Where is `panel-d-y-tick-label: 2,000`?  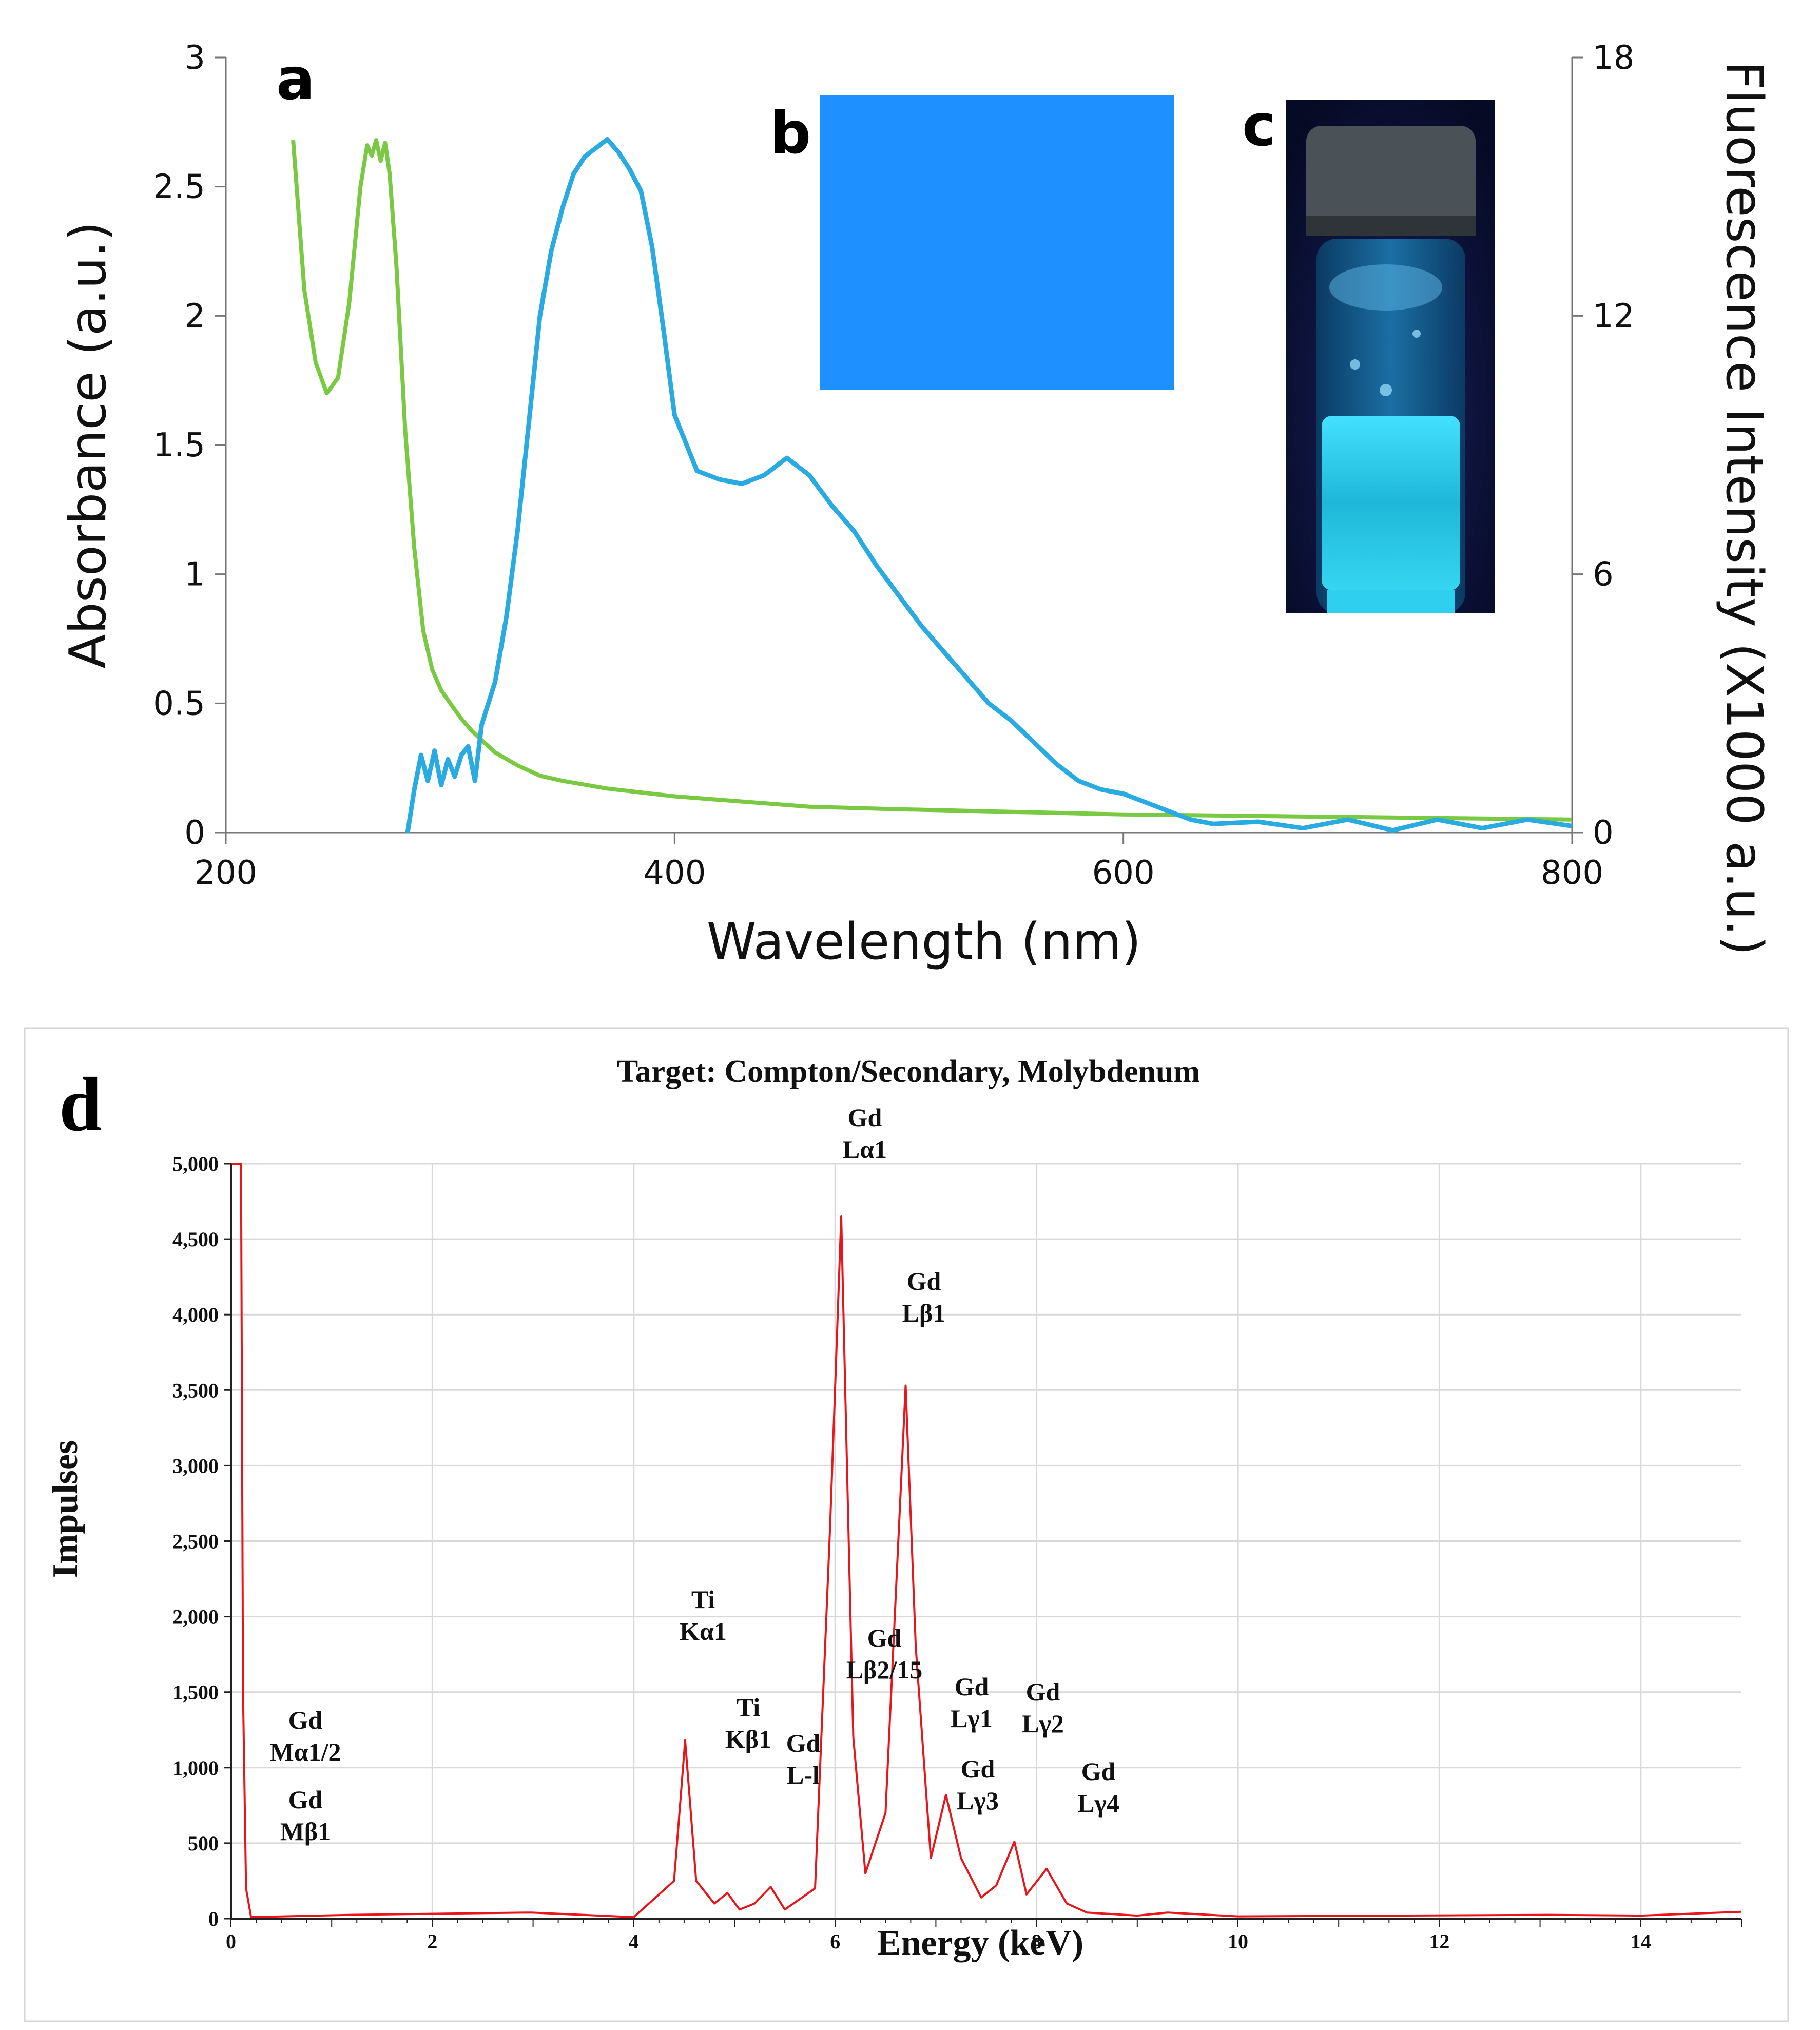 panel-d-y-tick-label: 2,000 is located at coordinates (196, 1617).